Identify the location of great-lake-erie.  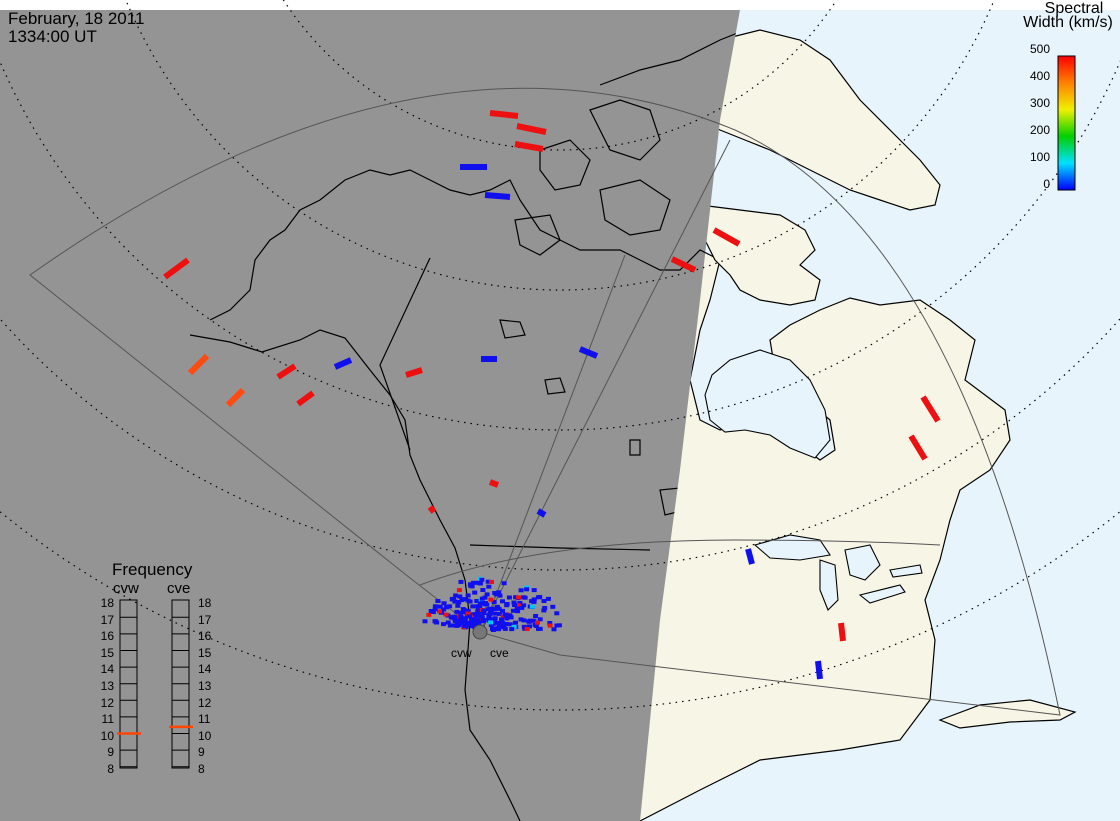
(882, 594).